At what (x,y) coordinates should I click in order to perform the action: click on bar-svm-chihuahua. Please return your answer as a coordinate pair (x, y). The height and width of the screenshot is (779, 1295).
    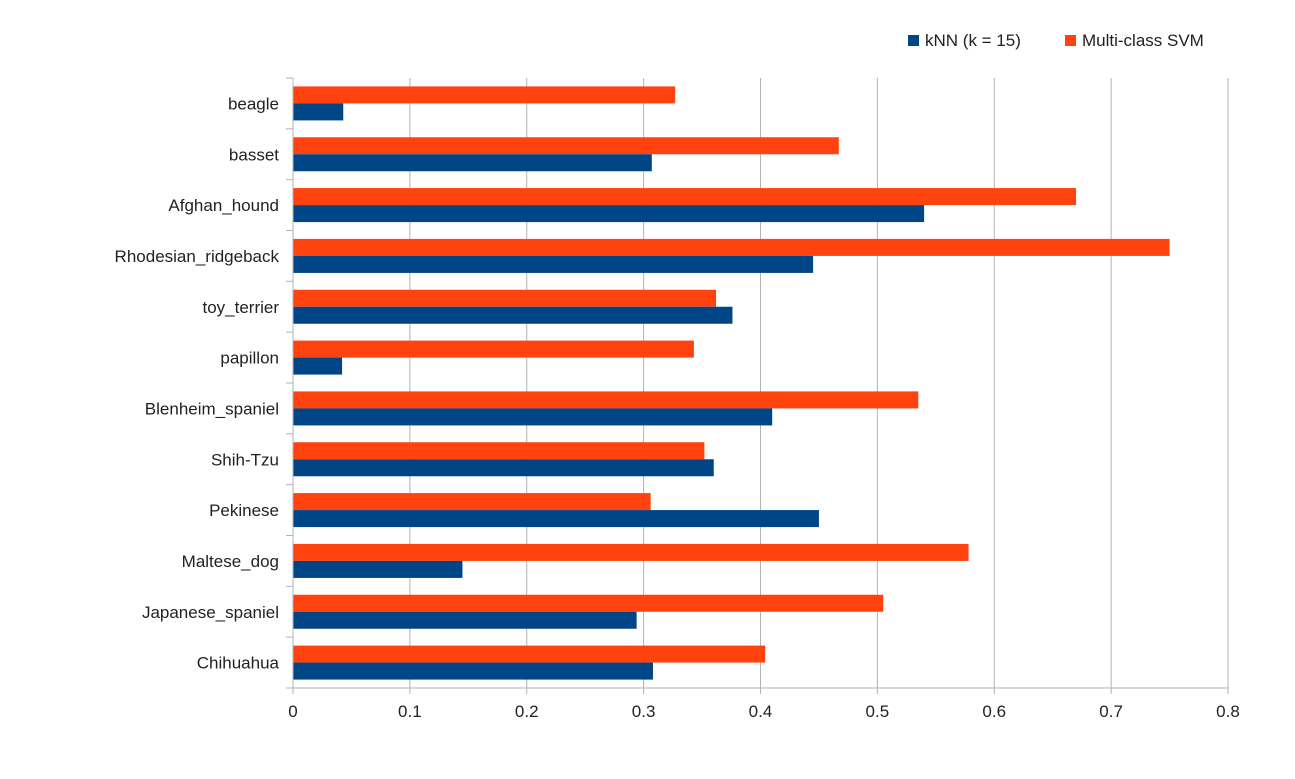
    Looking at the image, I should click on (529, 654).